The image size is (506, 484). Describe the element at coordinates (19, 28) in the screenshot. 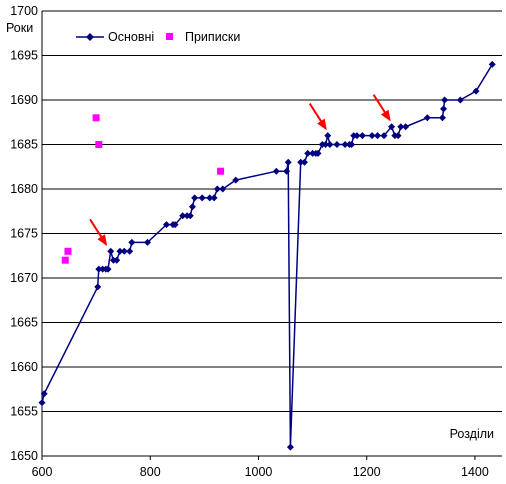

I see `y-axis-title: Роки` at that location.